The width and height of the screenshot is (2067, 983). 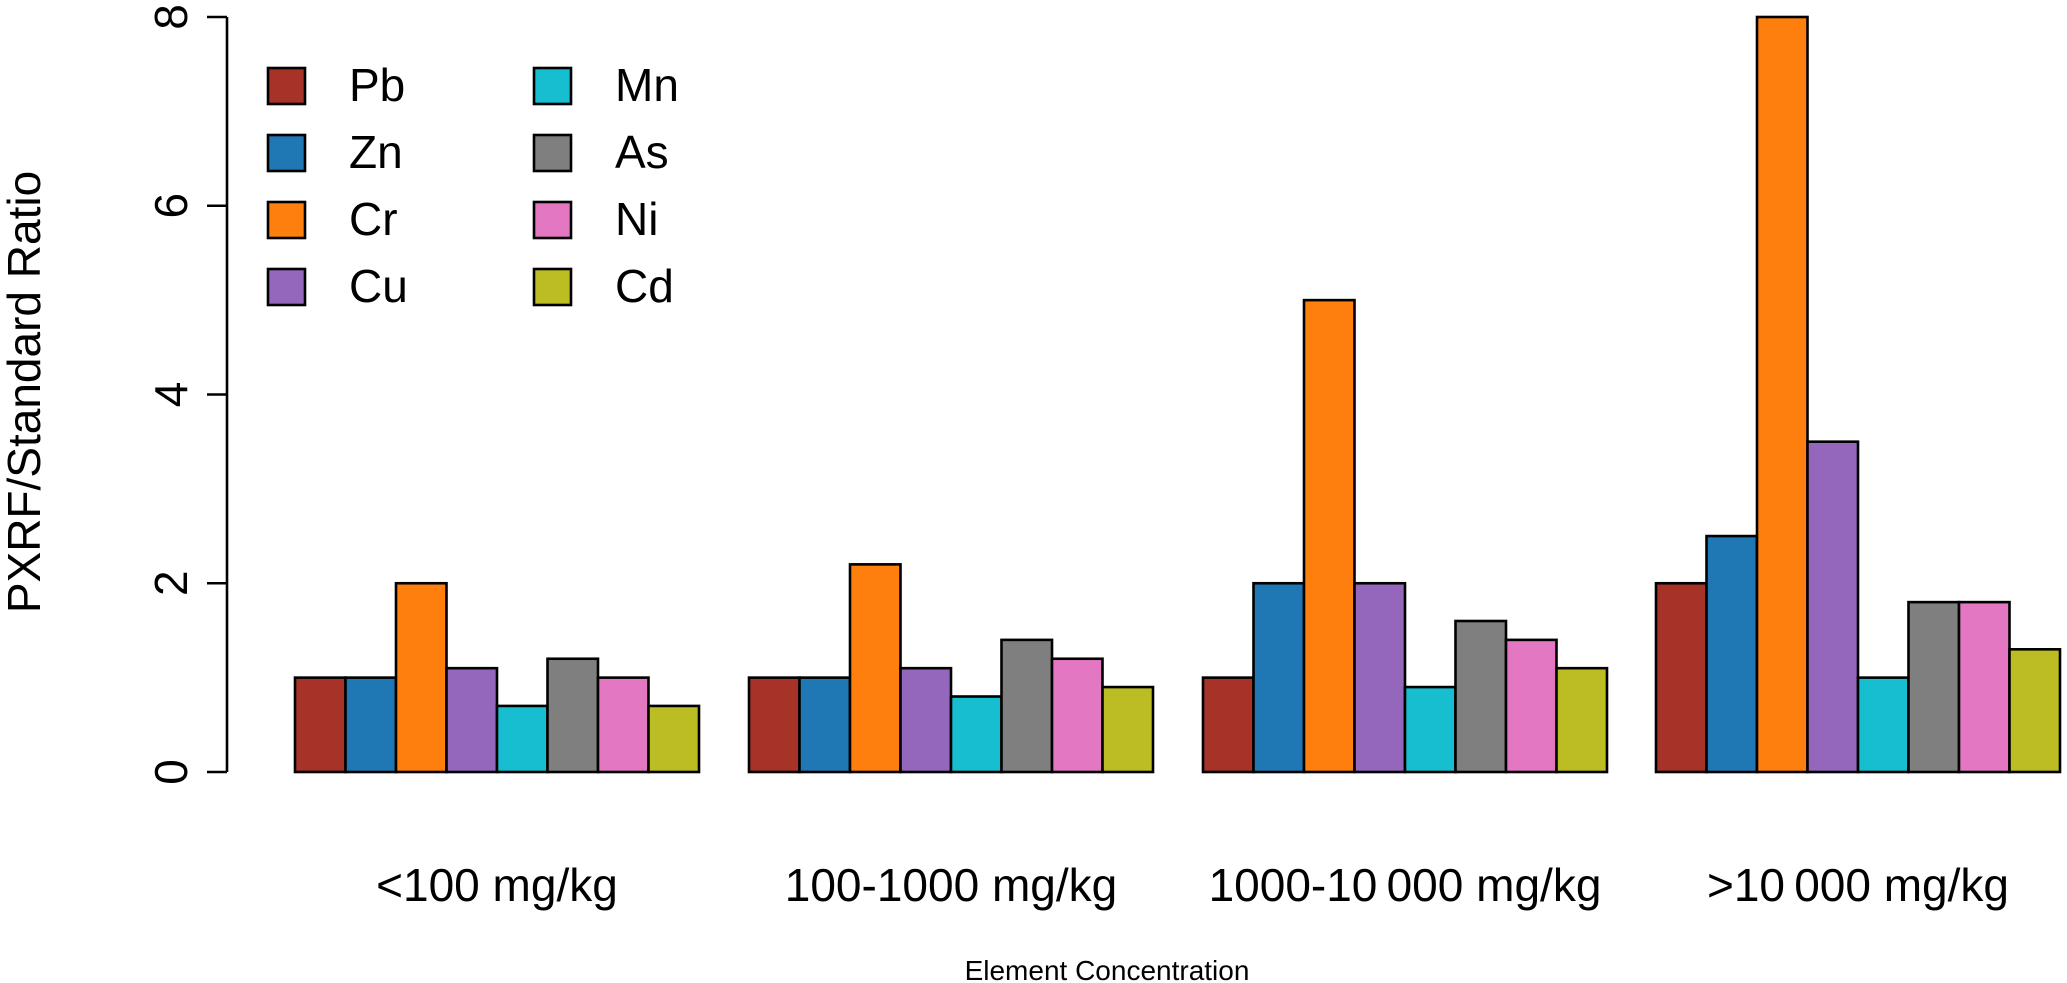 What do you see at coordinates (642, 152) in the screenshot?
I see `legend-label: As` at bounding box center [642, 152].